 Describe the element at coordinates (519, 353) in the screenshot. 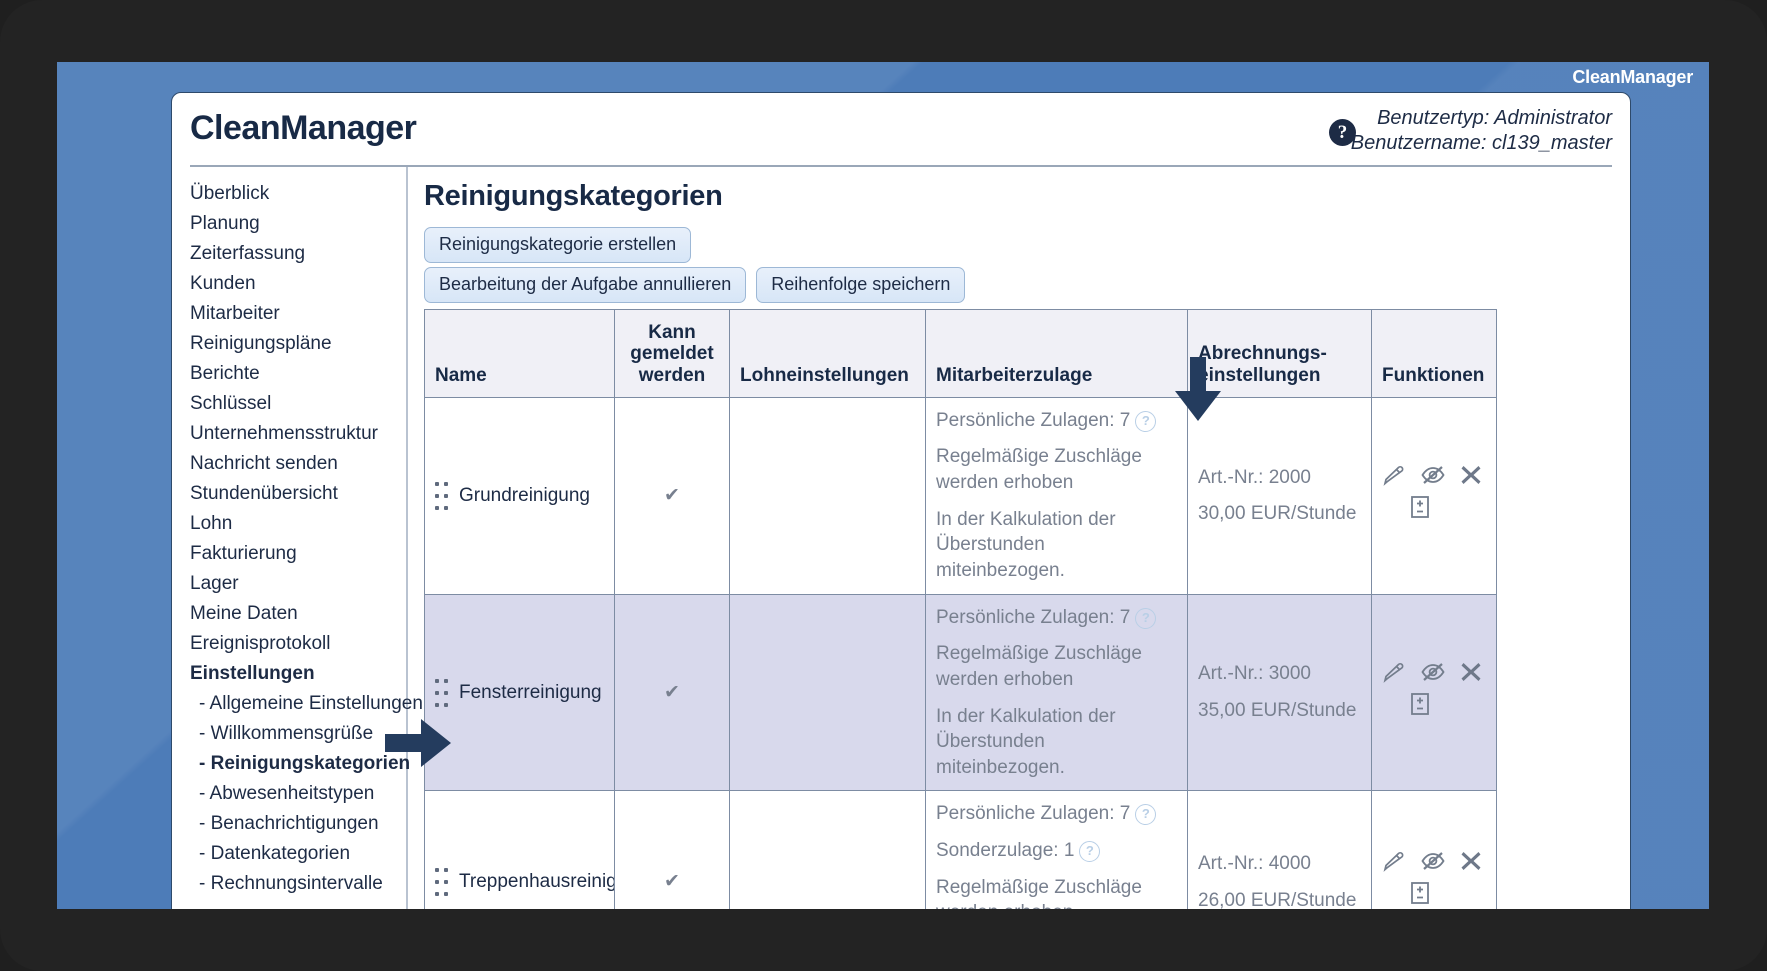

I see `col-header-name: Name` at that location.